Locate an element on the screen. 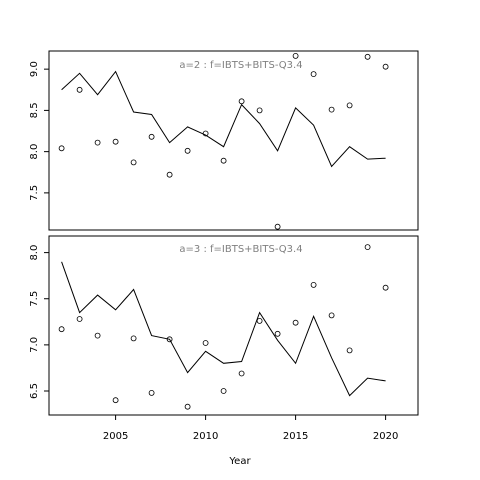  x-axis: 2005 2010 2015 2020 is located at coordinates (250, 428).